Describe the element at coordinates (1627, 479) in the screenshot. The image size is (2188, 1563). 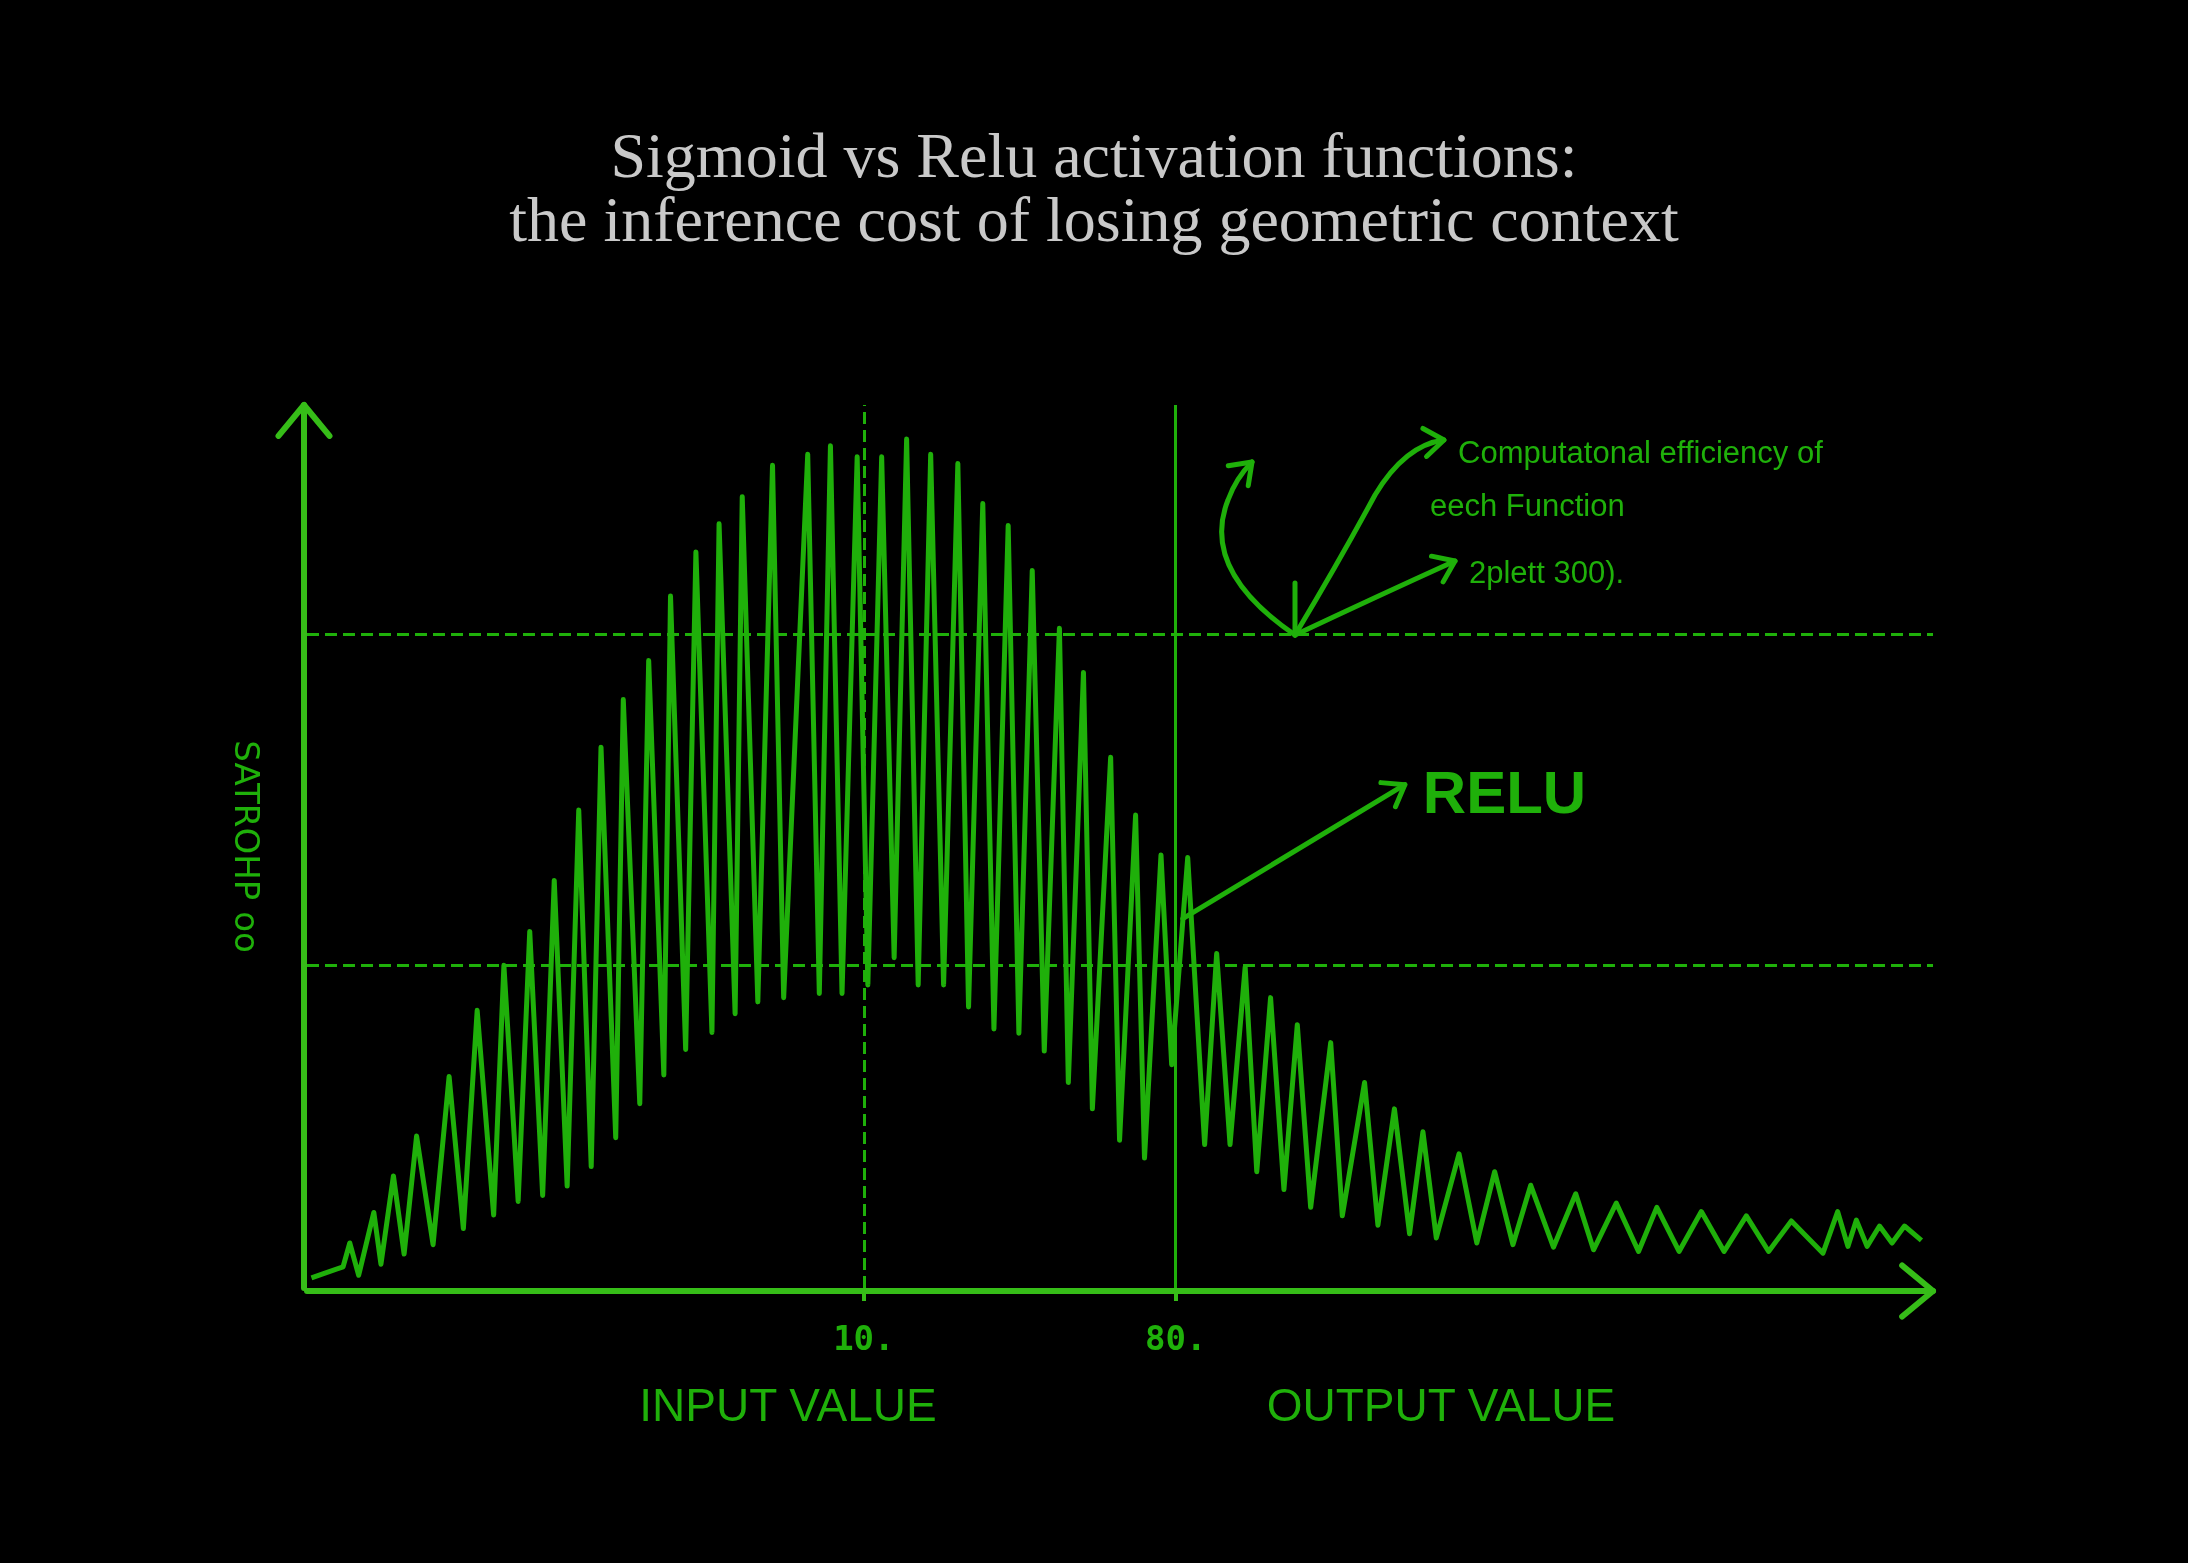
I see `annotation: Computatonal efficiency of eech Function` at that location.